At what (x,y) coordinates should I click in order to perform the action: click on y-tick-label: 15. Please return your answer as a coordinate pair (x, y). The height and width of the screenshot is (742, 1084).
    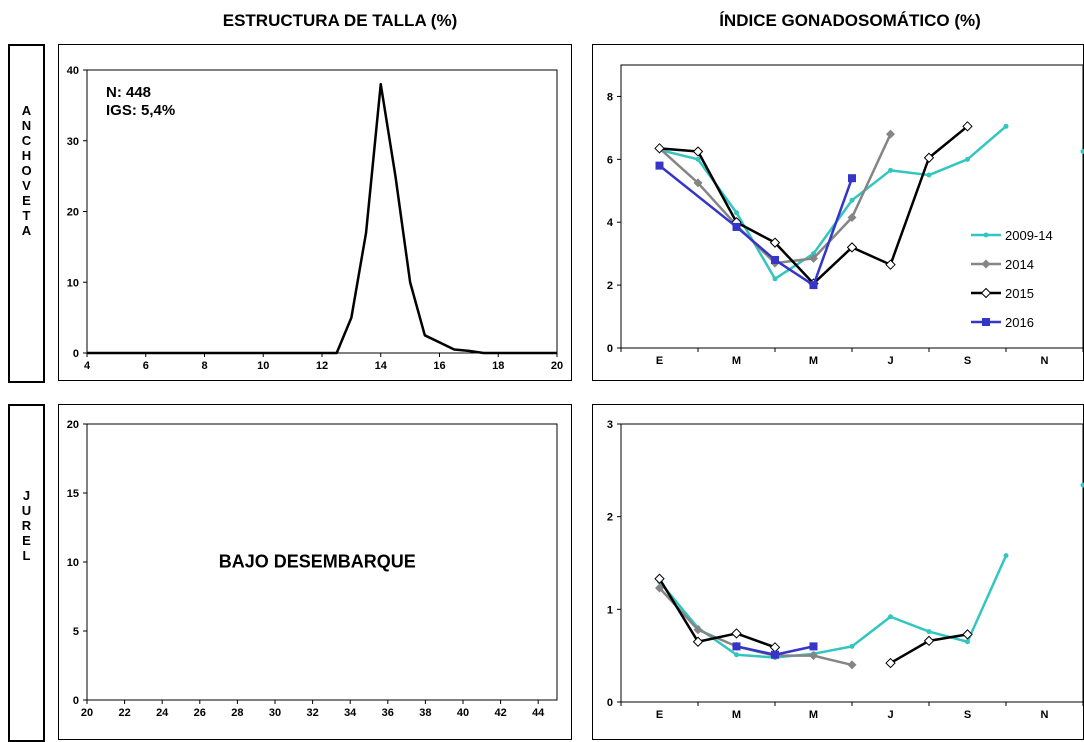
    Looking at the image, I should click on (73, 494).